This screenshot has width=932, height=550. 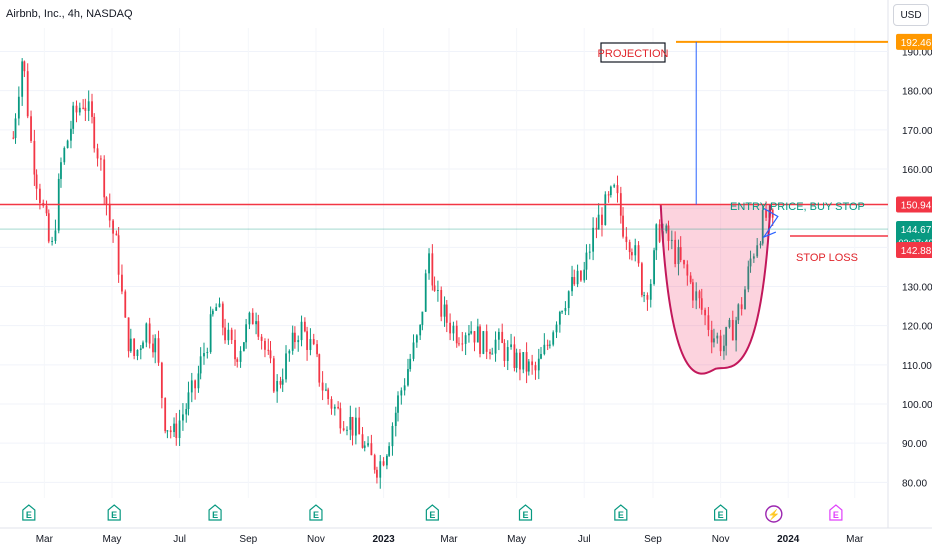 I want to click on event-marker, so click(x=774, y=514).